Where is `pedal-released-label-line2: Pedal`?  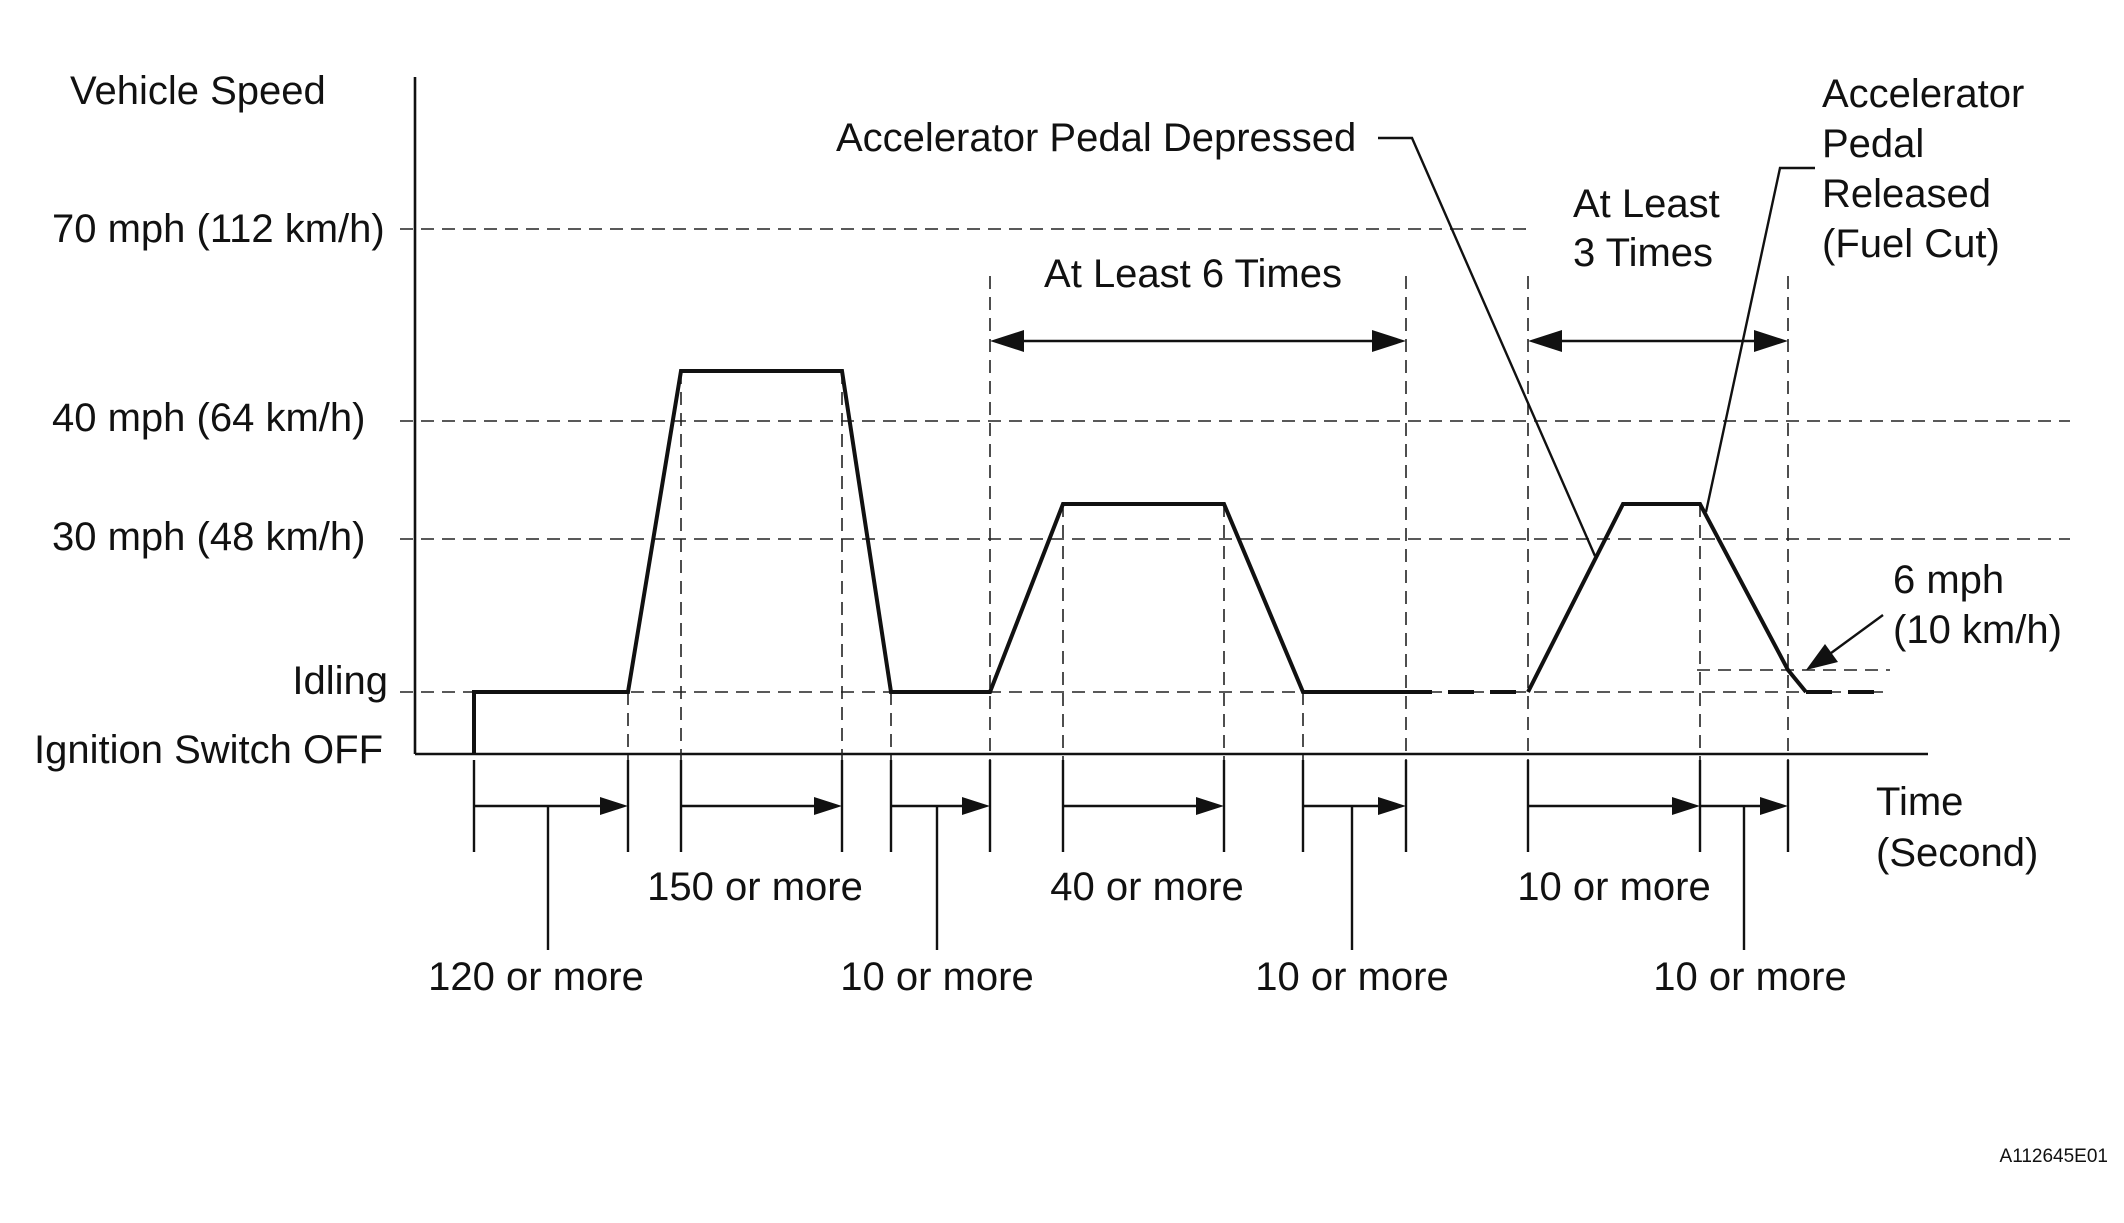
pedal-released-label-line2: Pedal is located at coordinates (1873, 144).